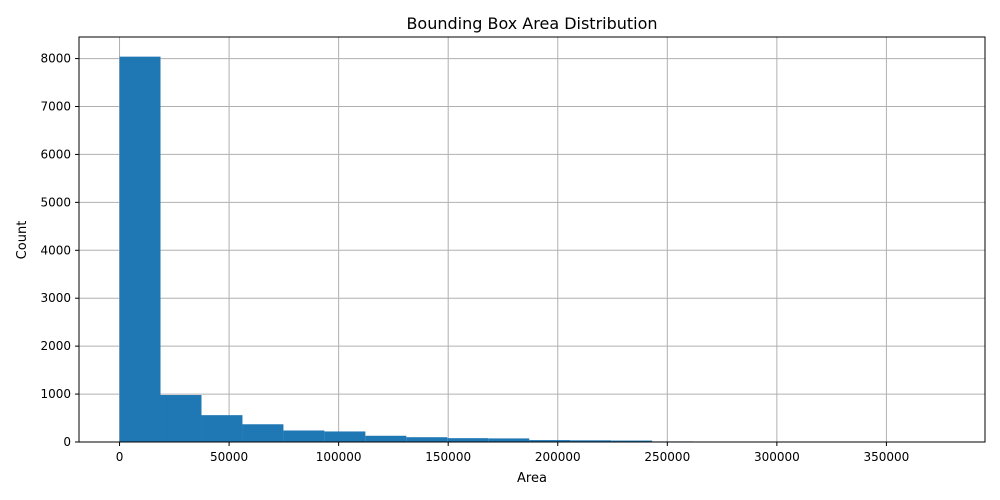  I want to click on y-tick-label: 5000, so click(55, 202).